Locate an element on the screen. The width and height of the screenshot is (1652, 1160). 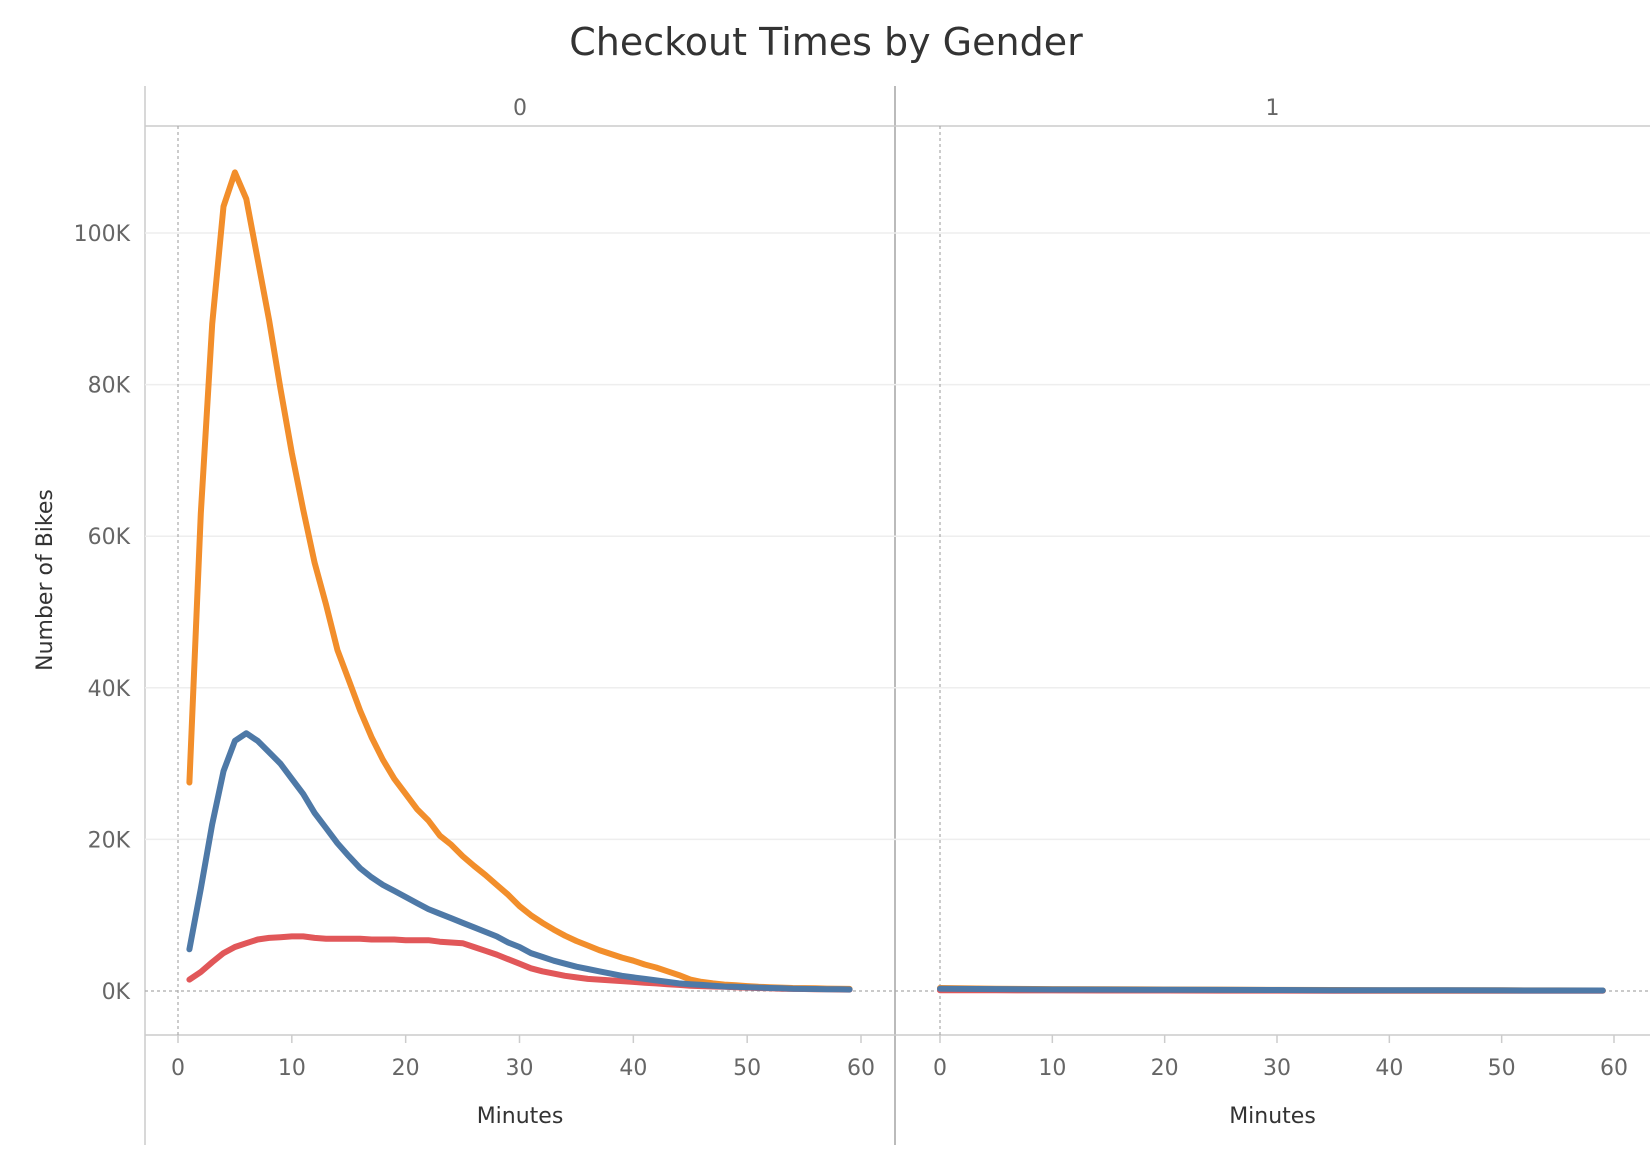
y-tick-label: 40K is located at coordinates (109, 689).